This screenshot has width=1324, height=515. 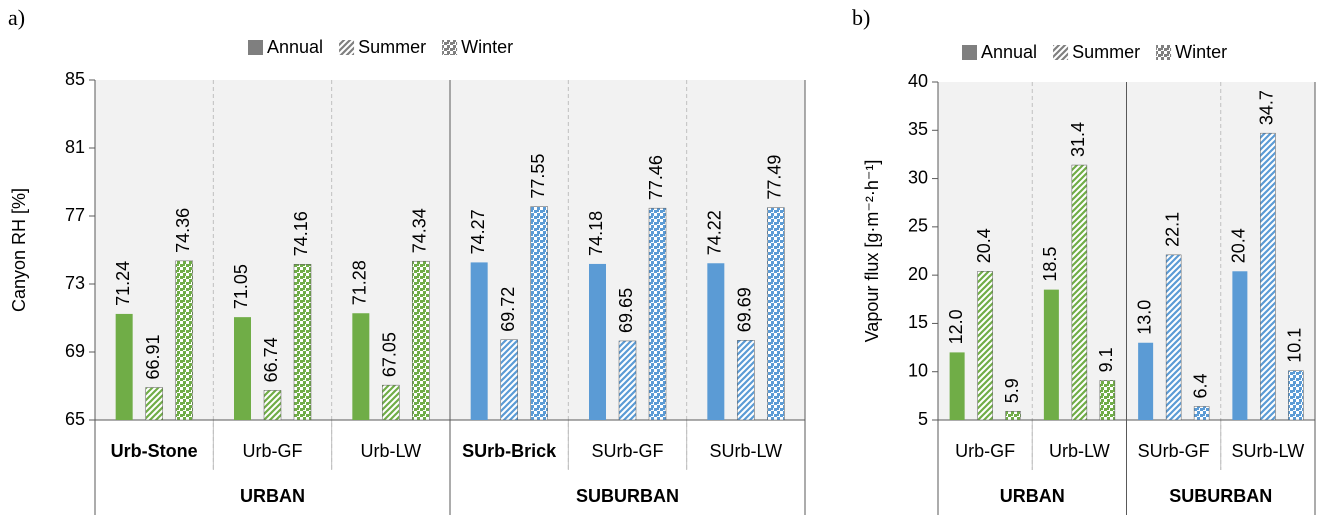 What do you see at coordinates (1144, 317) in the screenshot?
I see `value-label: 13.0` at bounding box center [1144, 317].